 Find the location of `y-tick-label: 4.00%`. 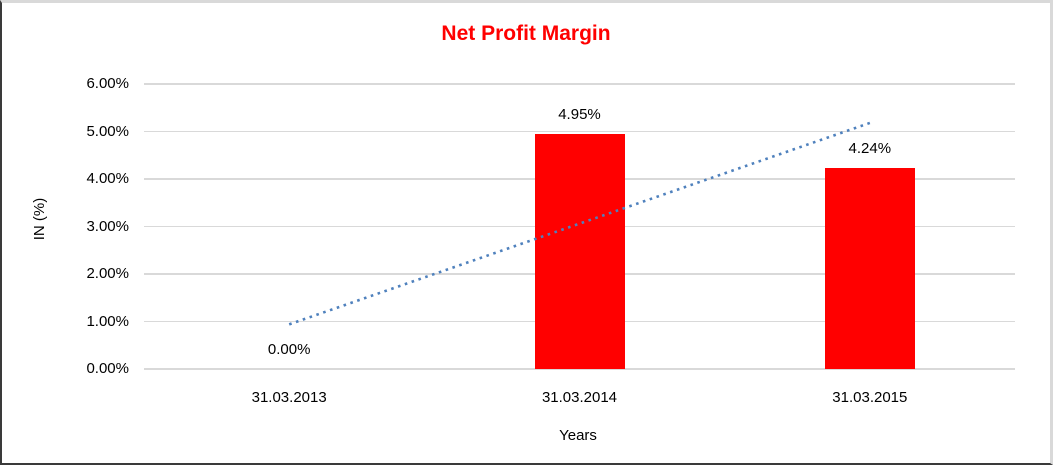

y-tick-label: 4.00% is located at coordinates (107, 178).